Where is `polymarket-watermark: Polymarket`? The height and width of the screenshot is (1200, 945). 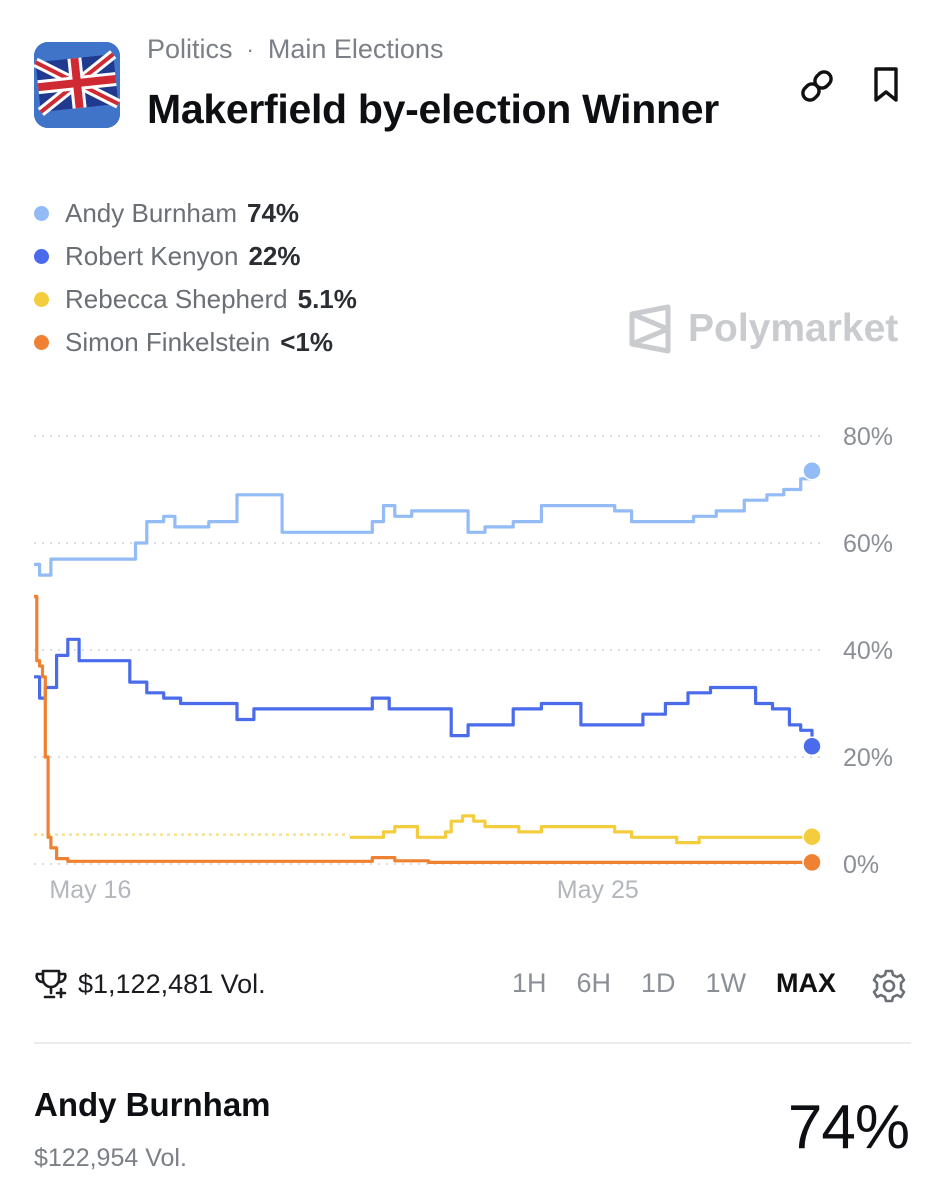 polymarket-watermark: Polymarket is located at coordinates (763, 329).